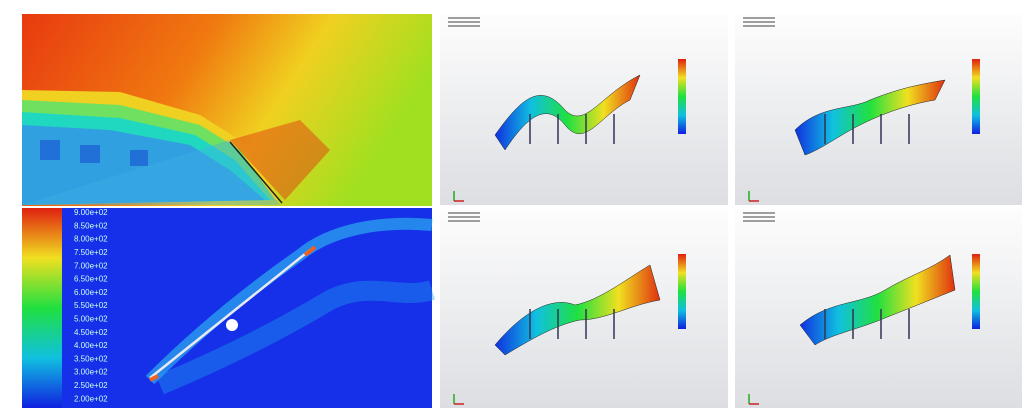  I want to click on colorbar-label: 5.00e+02, so click(91, 319).